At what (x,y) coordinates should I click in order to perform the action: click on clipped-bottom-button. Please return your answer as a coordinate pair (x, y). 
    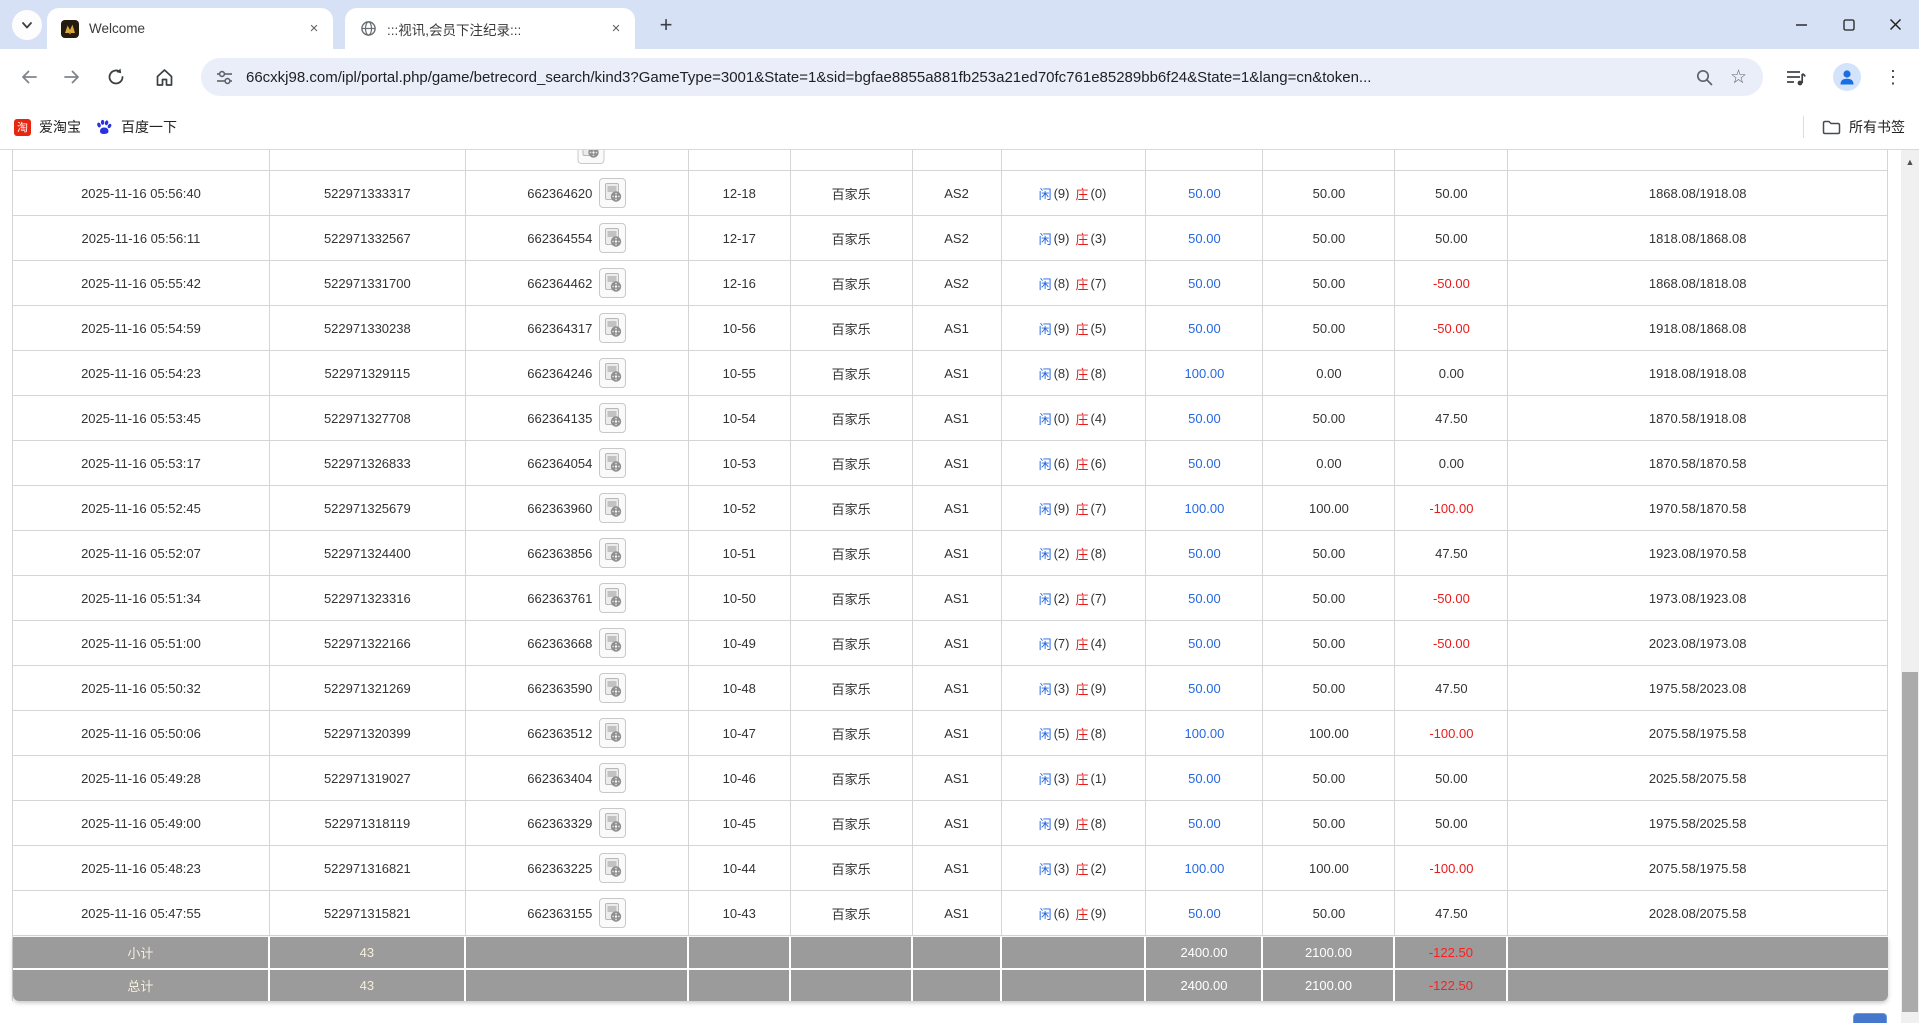
    Looking at the image, I should click on (1870, 1018).